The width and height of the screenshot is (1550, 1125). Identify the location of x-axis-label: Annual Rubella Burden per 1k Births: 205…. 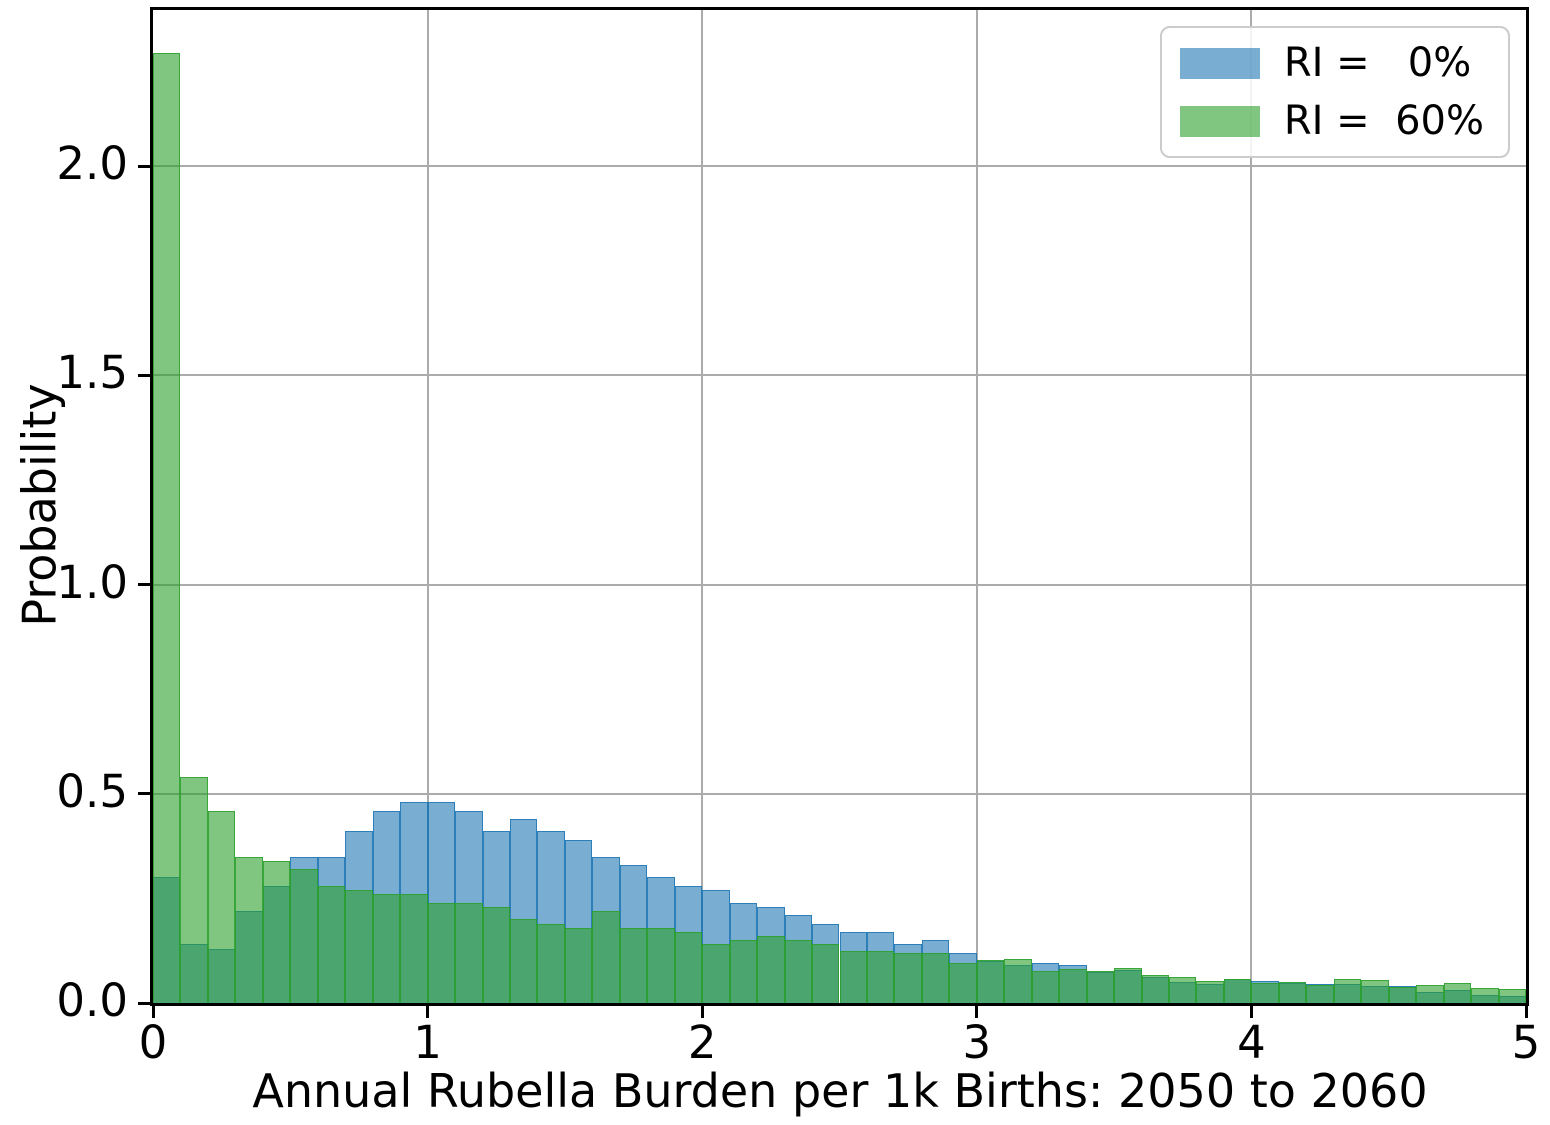
(840, 1091).